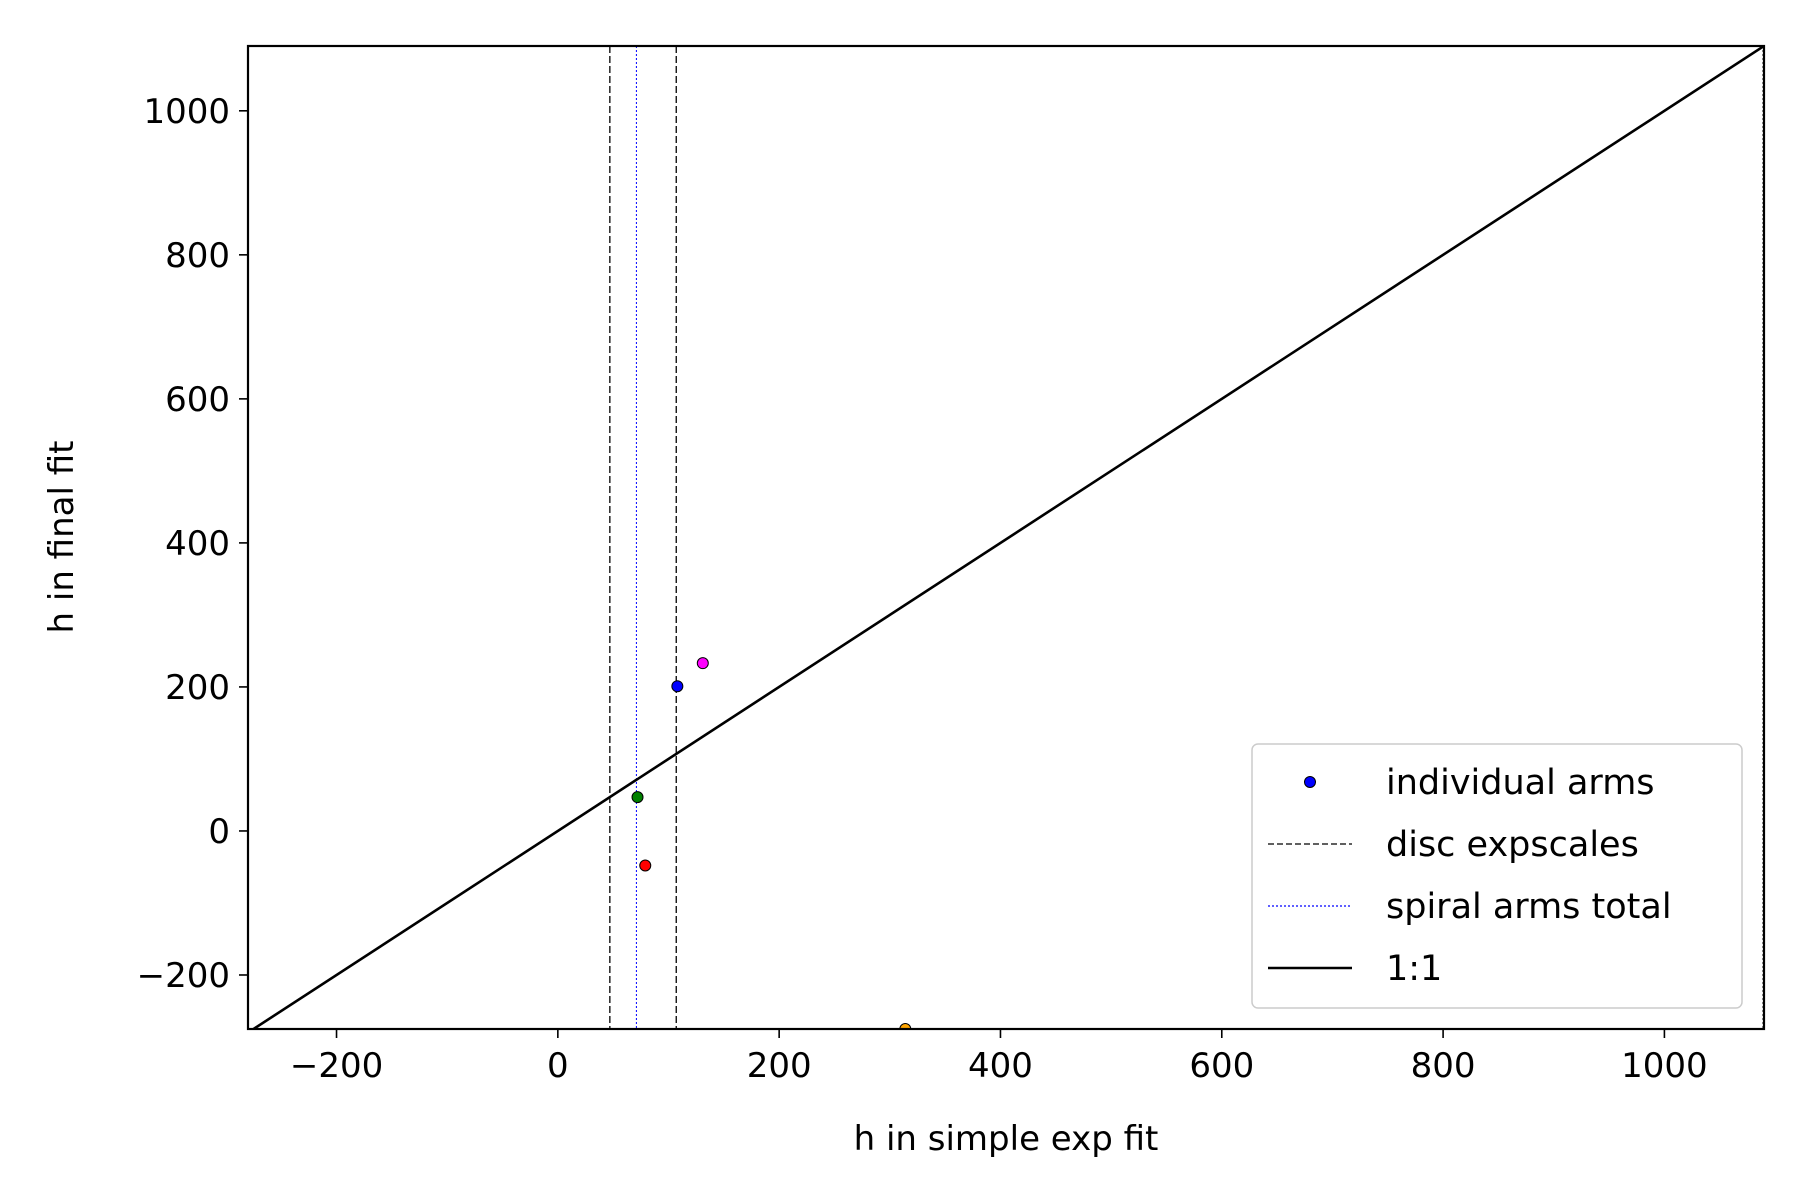 This screenshot has width=1800, height=1200. Describe the element at coordinates (197, 400) in the screenshot. I see `y-tick-label-4: 600` at that location.